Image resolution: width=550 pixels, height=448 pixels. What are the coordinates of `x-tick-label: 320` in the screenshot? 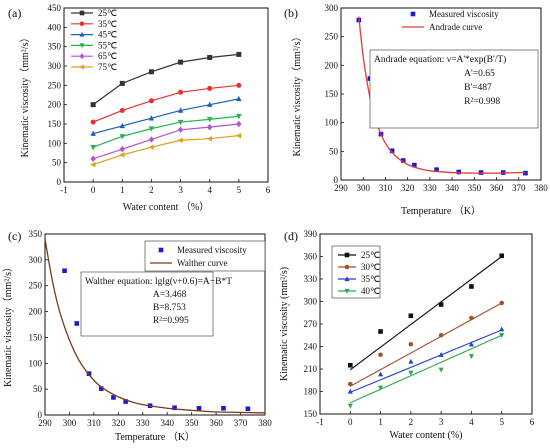 It's located at (119, 423).